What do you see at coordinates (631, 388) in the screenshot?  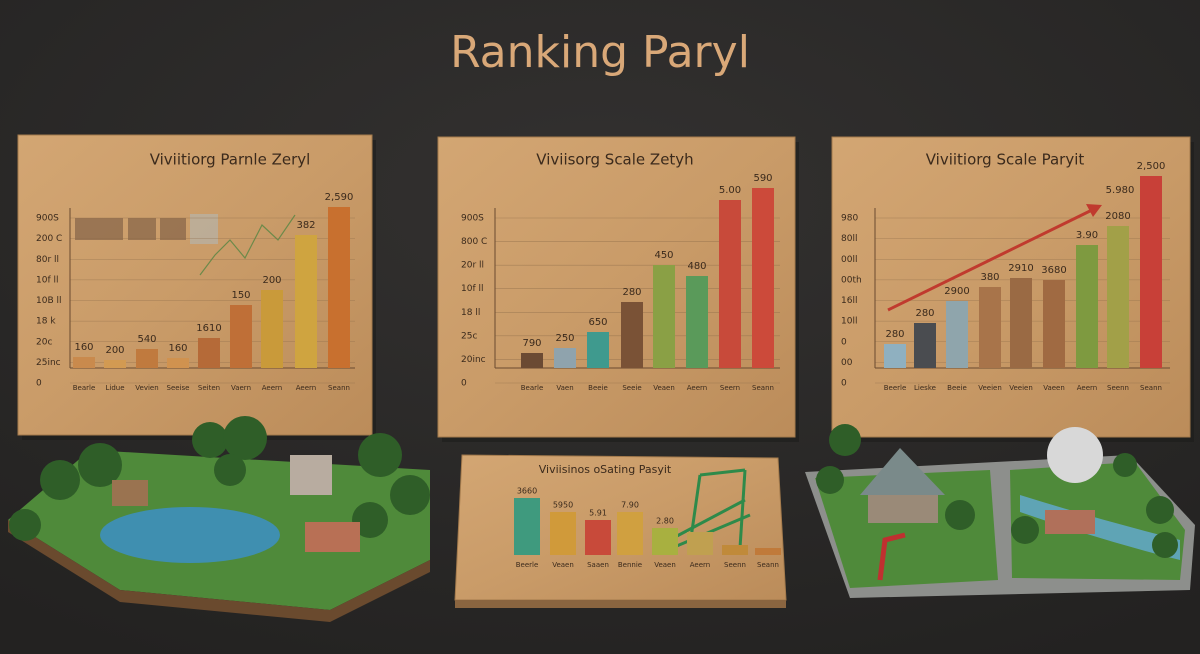 I see `x-label: Seeie` at bounding box center [631, 388].